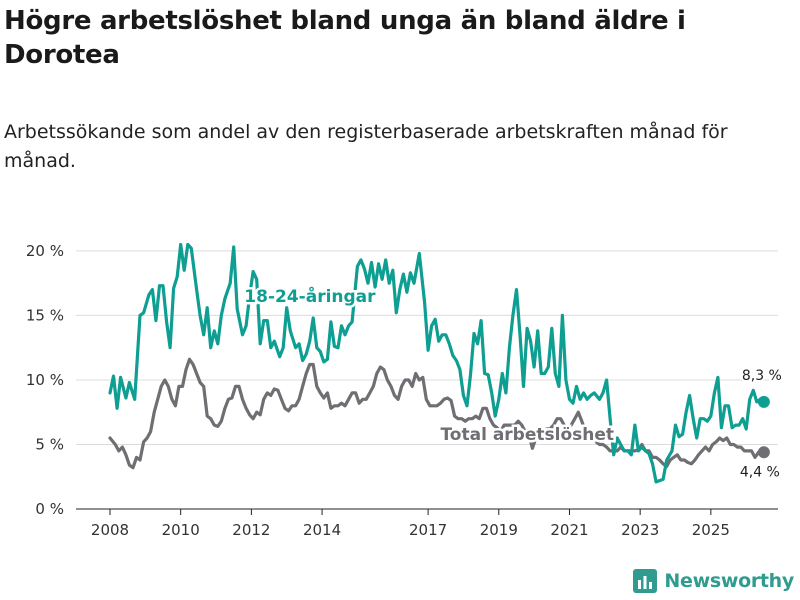  Describe the element at coordinates (45, 380) in the screenshot. I see `y-tick-label: 10 %` at that location.